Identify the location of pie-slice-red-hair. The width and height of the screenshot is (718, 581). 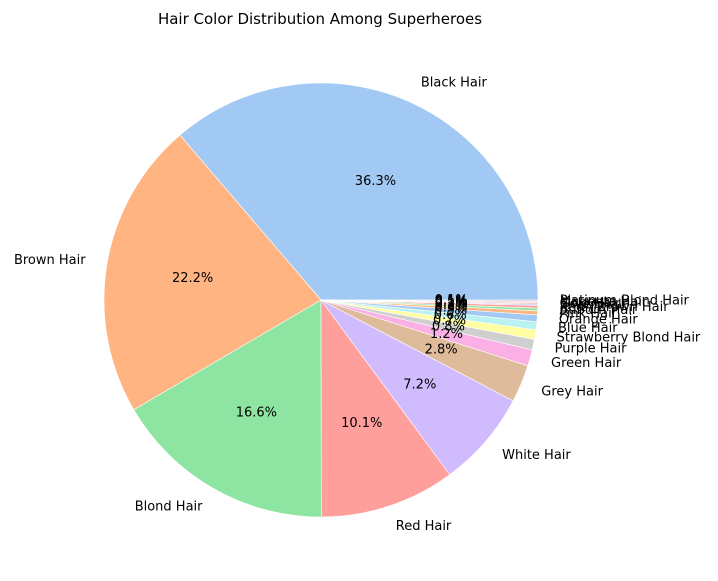
(385, 408).